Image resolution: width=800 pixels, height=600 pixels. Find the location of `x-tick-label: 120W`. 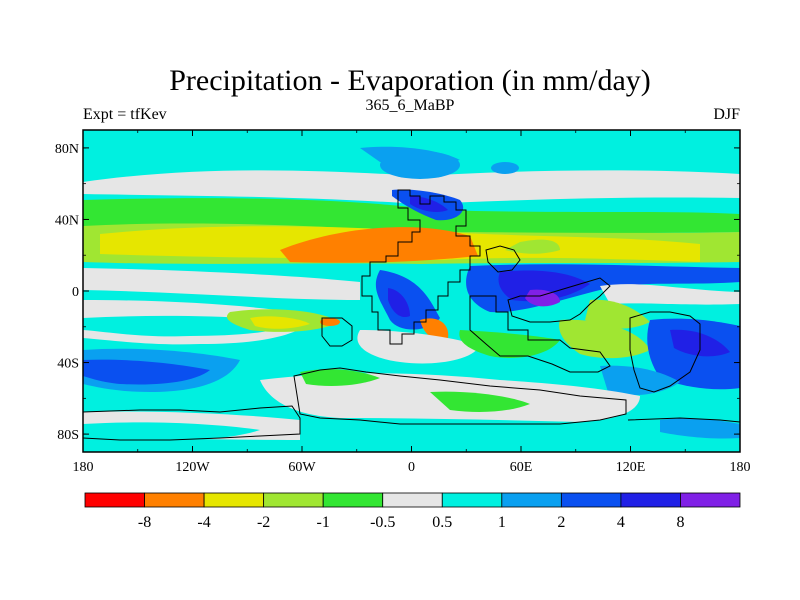

x-tick-label: 120W is located at coordinates (192, 467).